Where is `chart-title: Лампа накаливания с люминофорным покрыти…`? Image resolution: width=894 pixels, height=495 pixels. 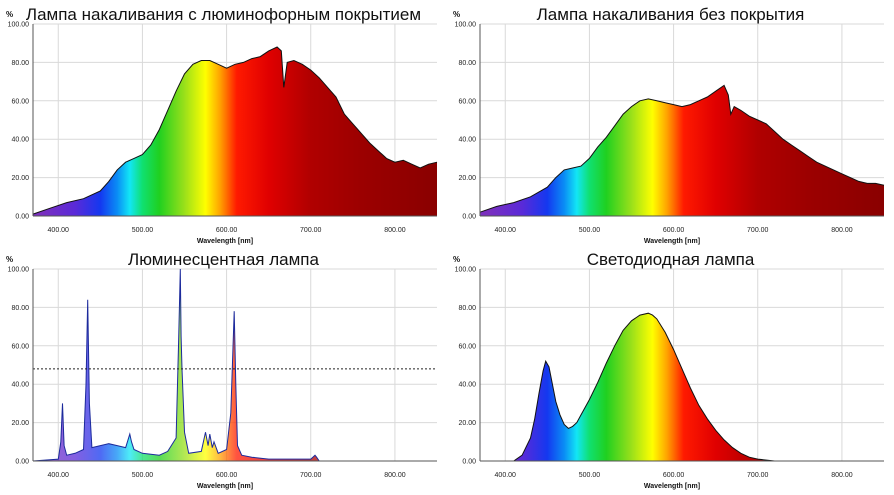 chart-title: Лампа накаливания с люминофорным покрыти… is located at coordinates (223, 14).